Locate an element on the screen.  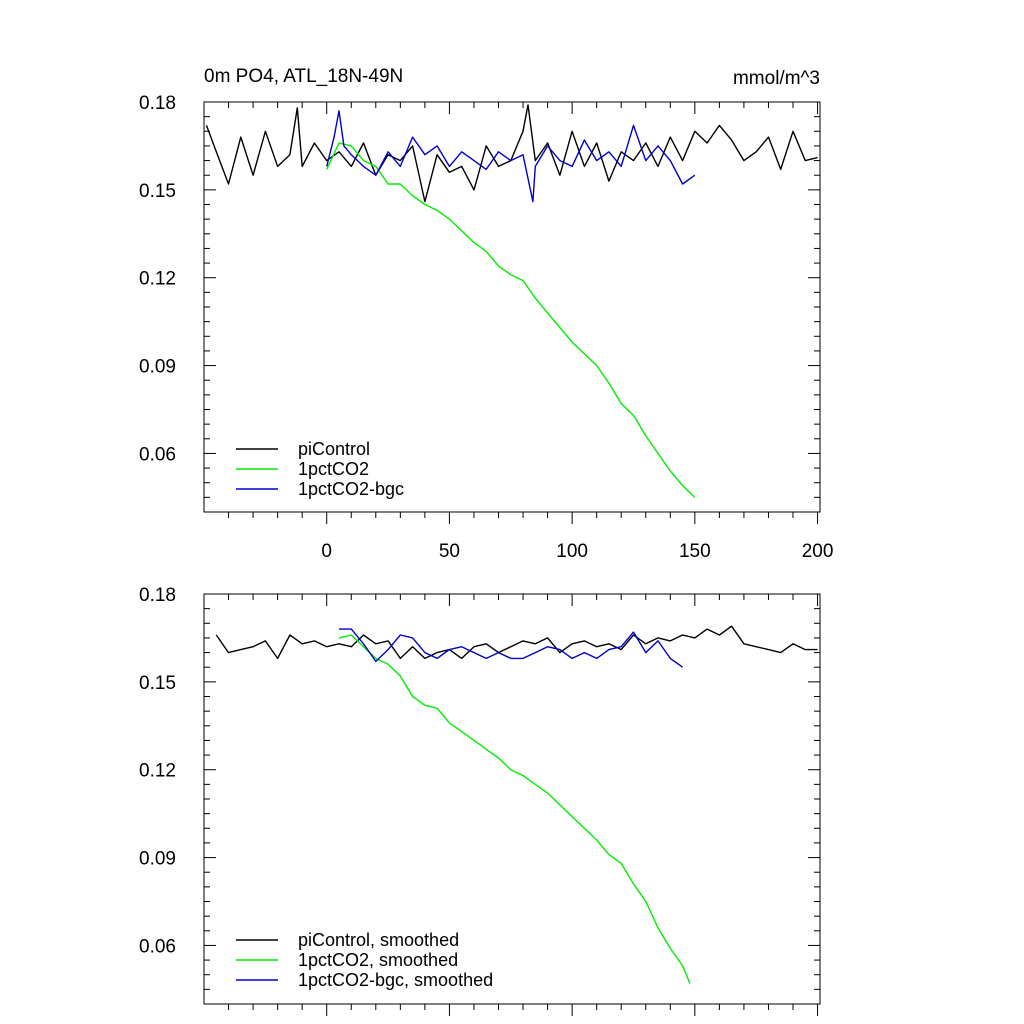
legend-label: 1pctCO2-bgc, smoothed is located at coordinates (395, 980).